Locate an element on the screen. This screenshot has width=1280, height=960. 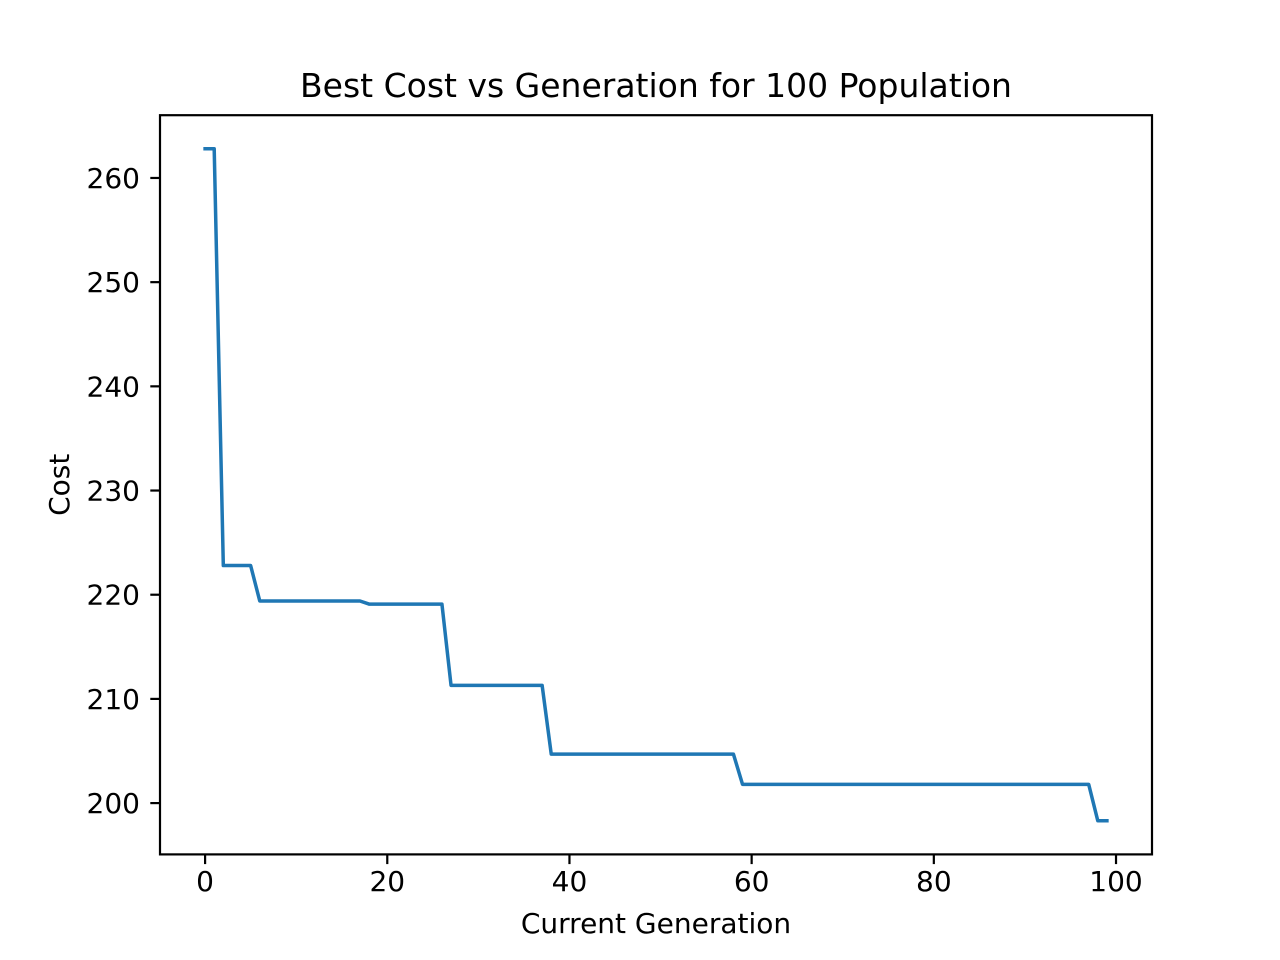
x-tick-label: 80 is located at coordinates (934, 881).